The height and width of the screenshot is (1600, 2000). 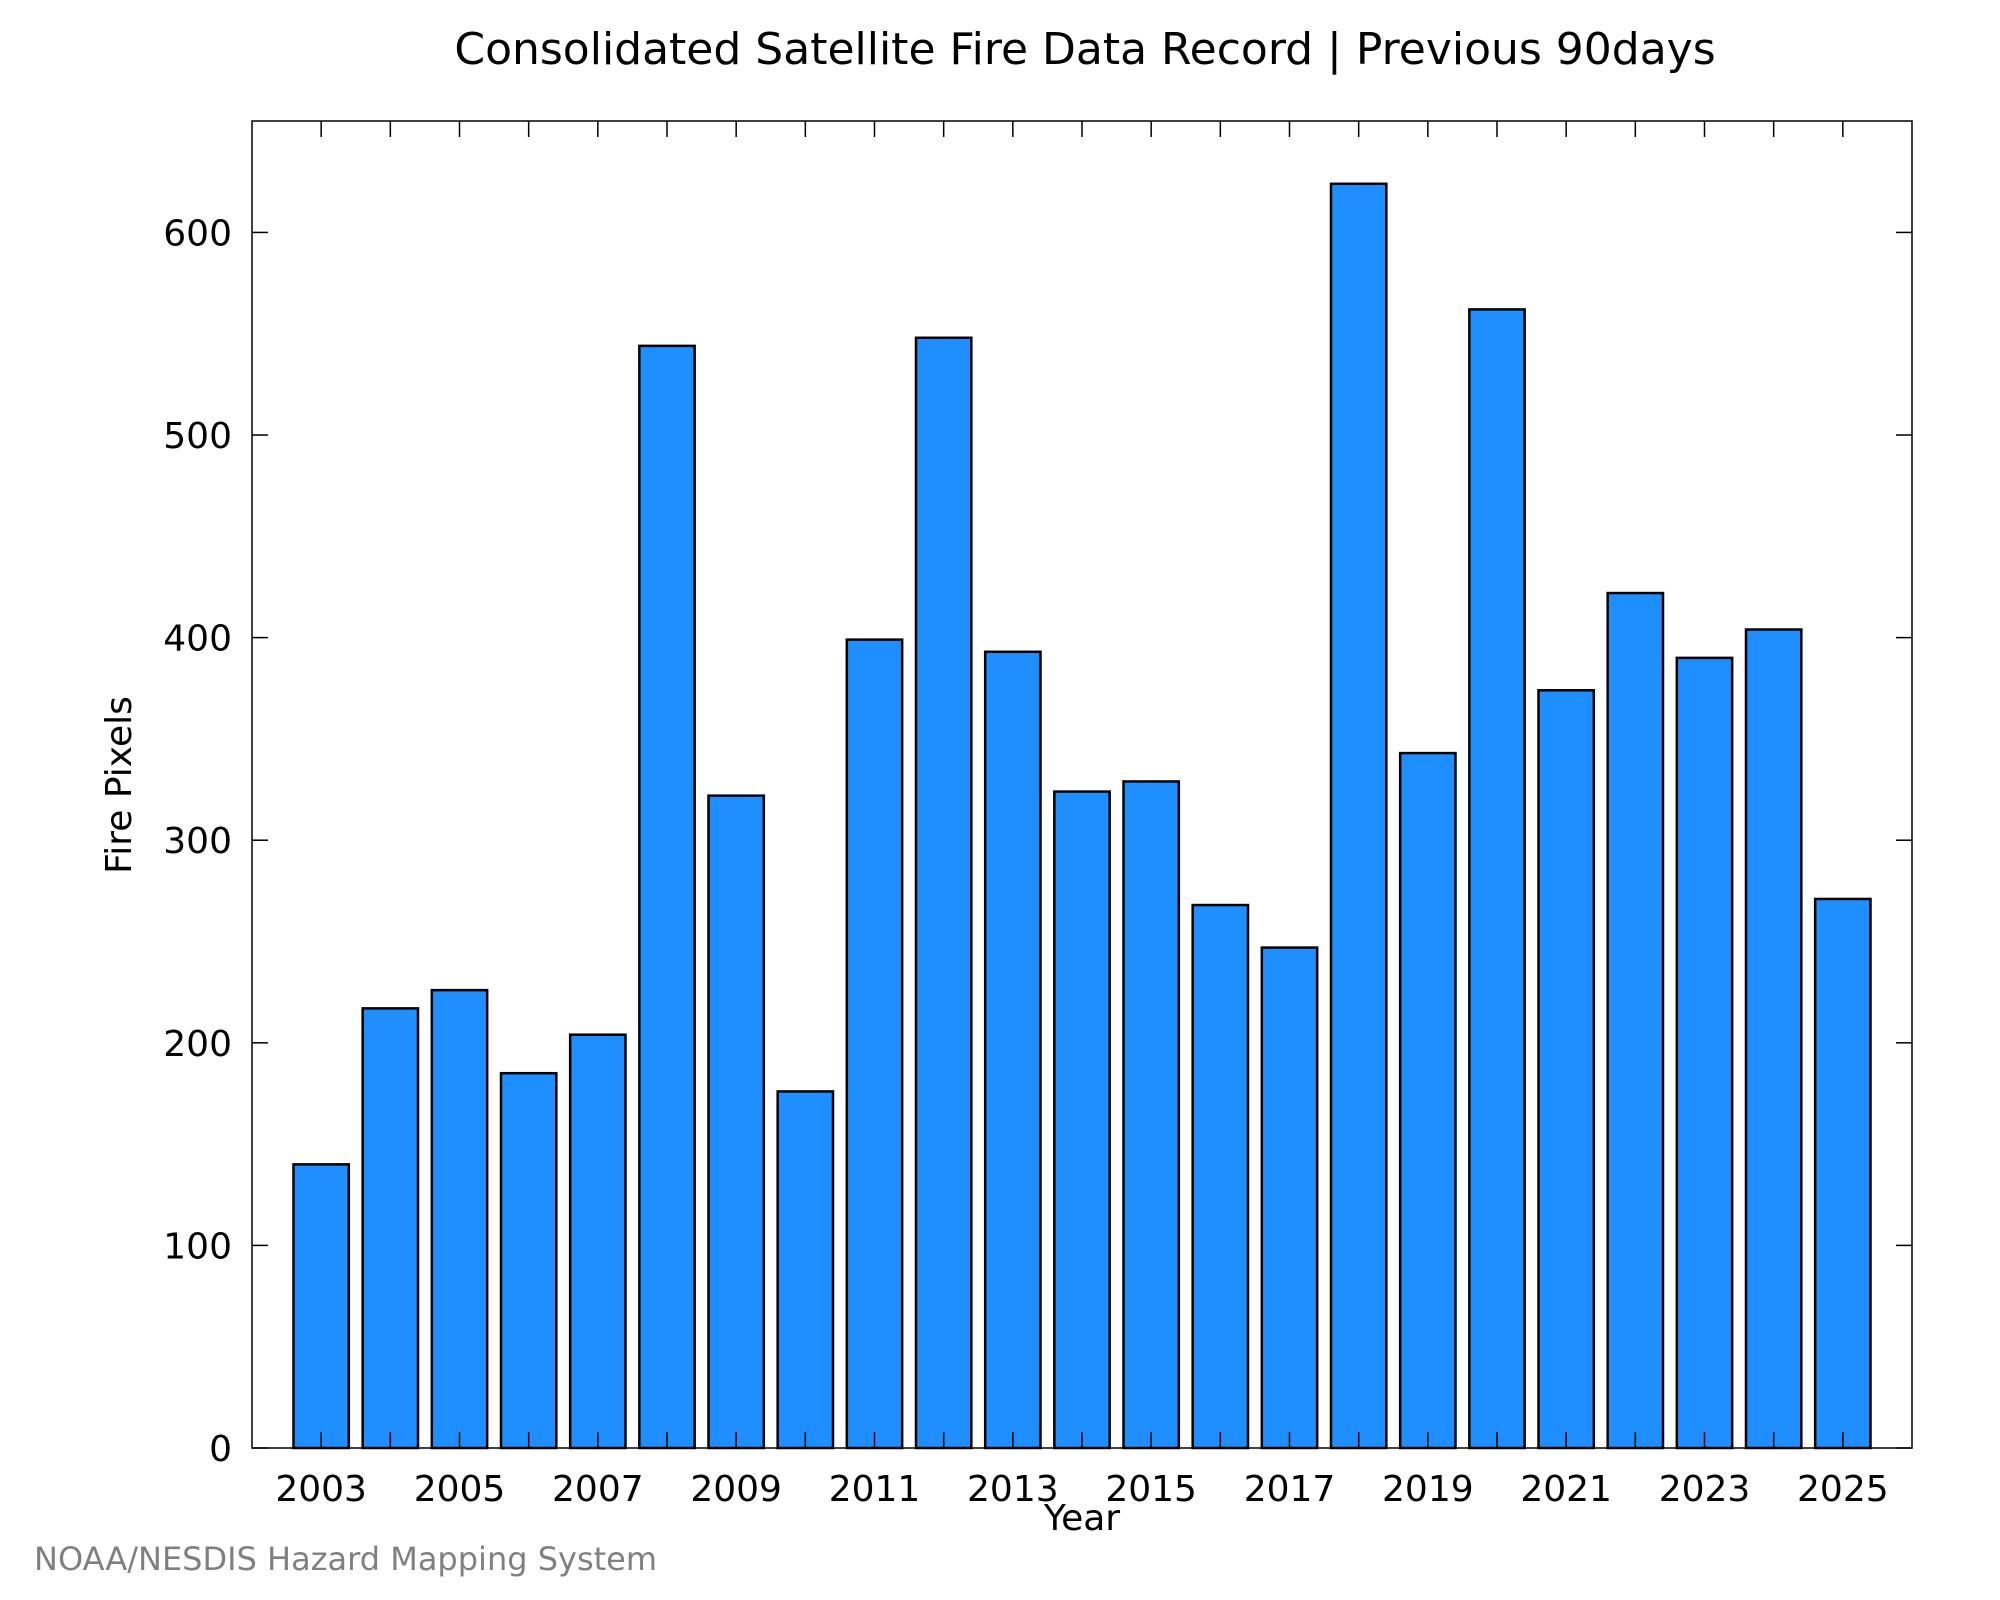 I want to click on bar-2003, so click(x=321, y=1306).